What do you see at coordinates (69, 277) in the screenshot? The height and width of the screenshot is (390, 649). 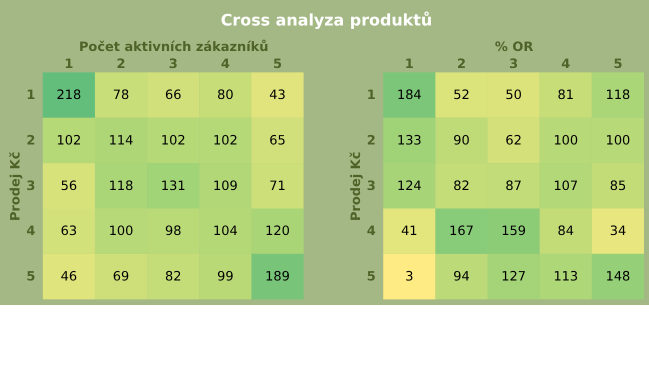 I see `data-label: 46` at bounding box center [69, 277].